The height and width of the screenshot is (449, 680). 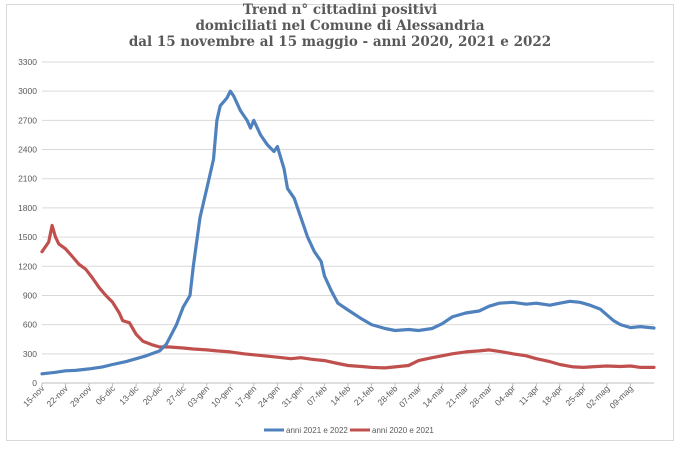 I want to click on x-tick-label: 02-mag, so click(x=598, y=397).